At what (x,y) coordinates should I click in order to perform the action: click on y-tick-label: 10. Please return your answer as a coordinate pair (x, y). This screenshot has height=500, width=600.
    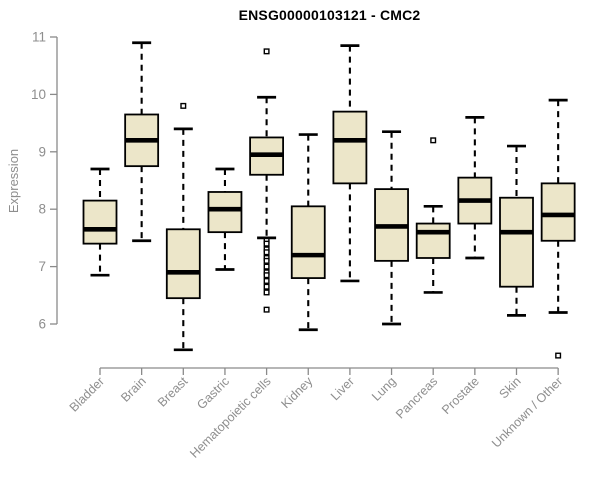
    Looking at the image, I should click on (38, 94).